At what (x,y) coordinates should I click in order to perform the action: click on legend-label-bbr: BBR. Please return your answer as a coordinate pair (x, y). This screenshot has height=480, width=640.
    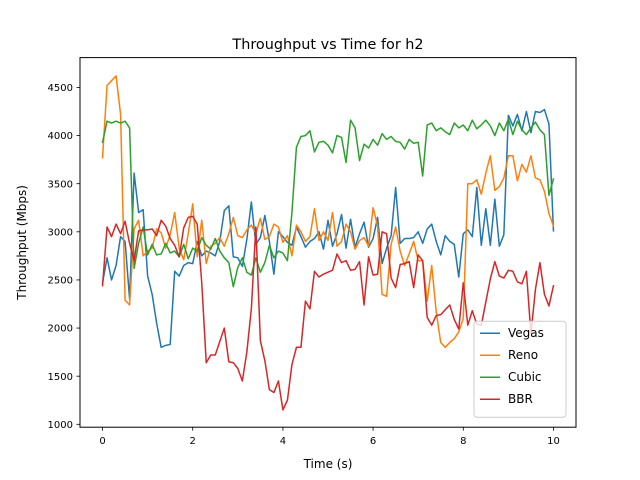
    Looking at the image, I should click on (520, 399).